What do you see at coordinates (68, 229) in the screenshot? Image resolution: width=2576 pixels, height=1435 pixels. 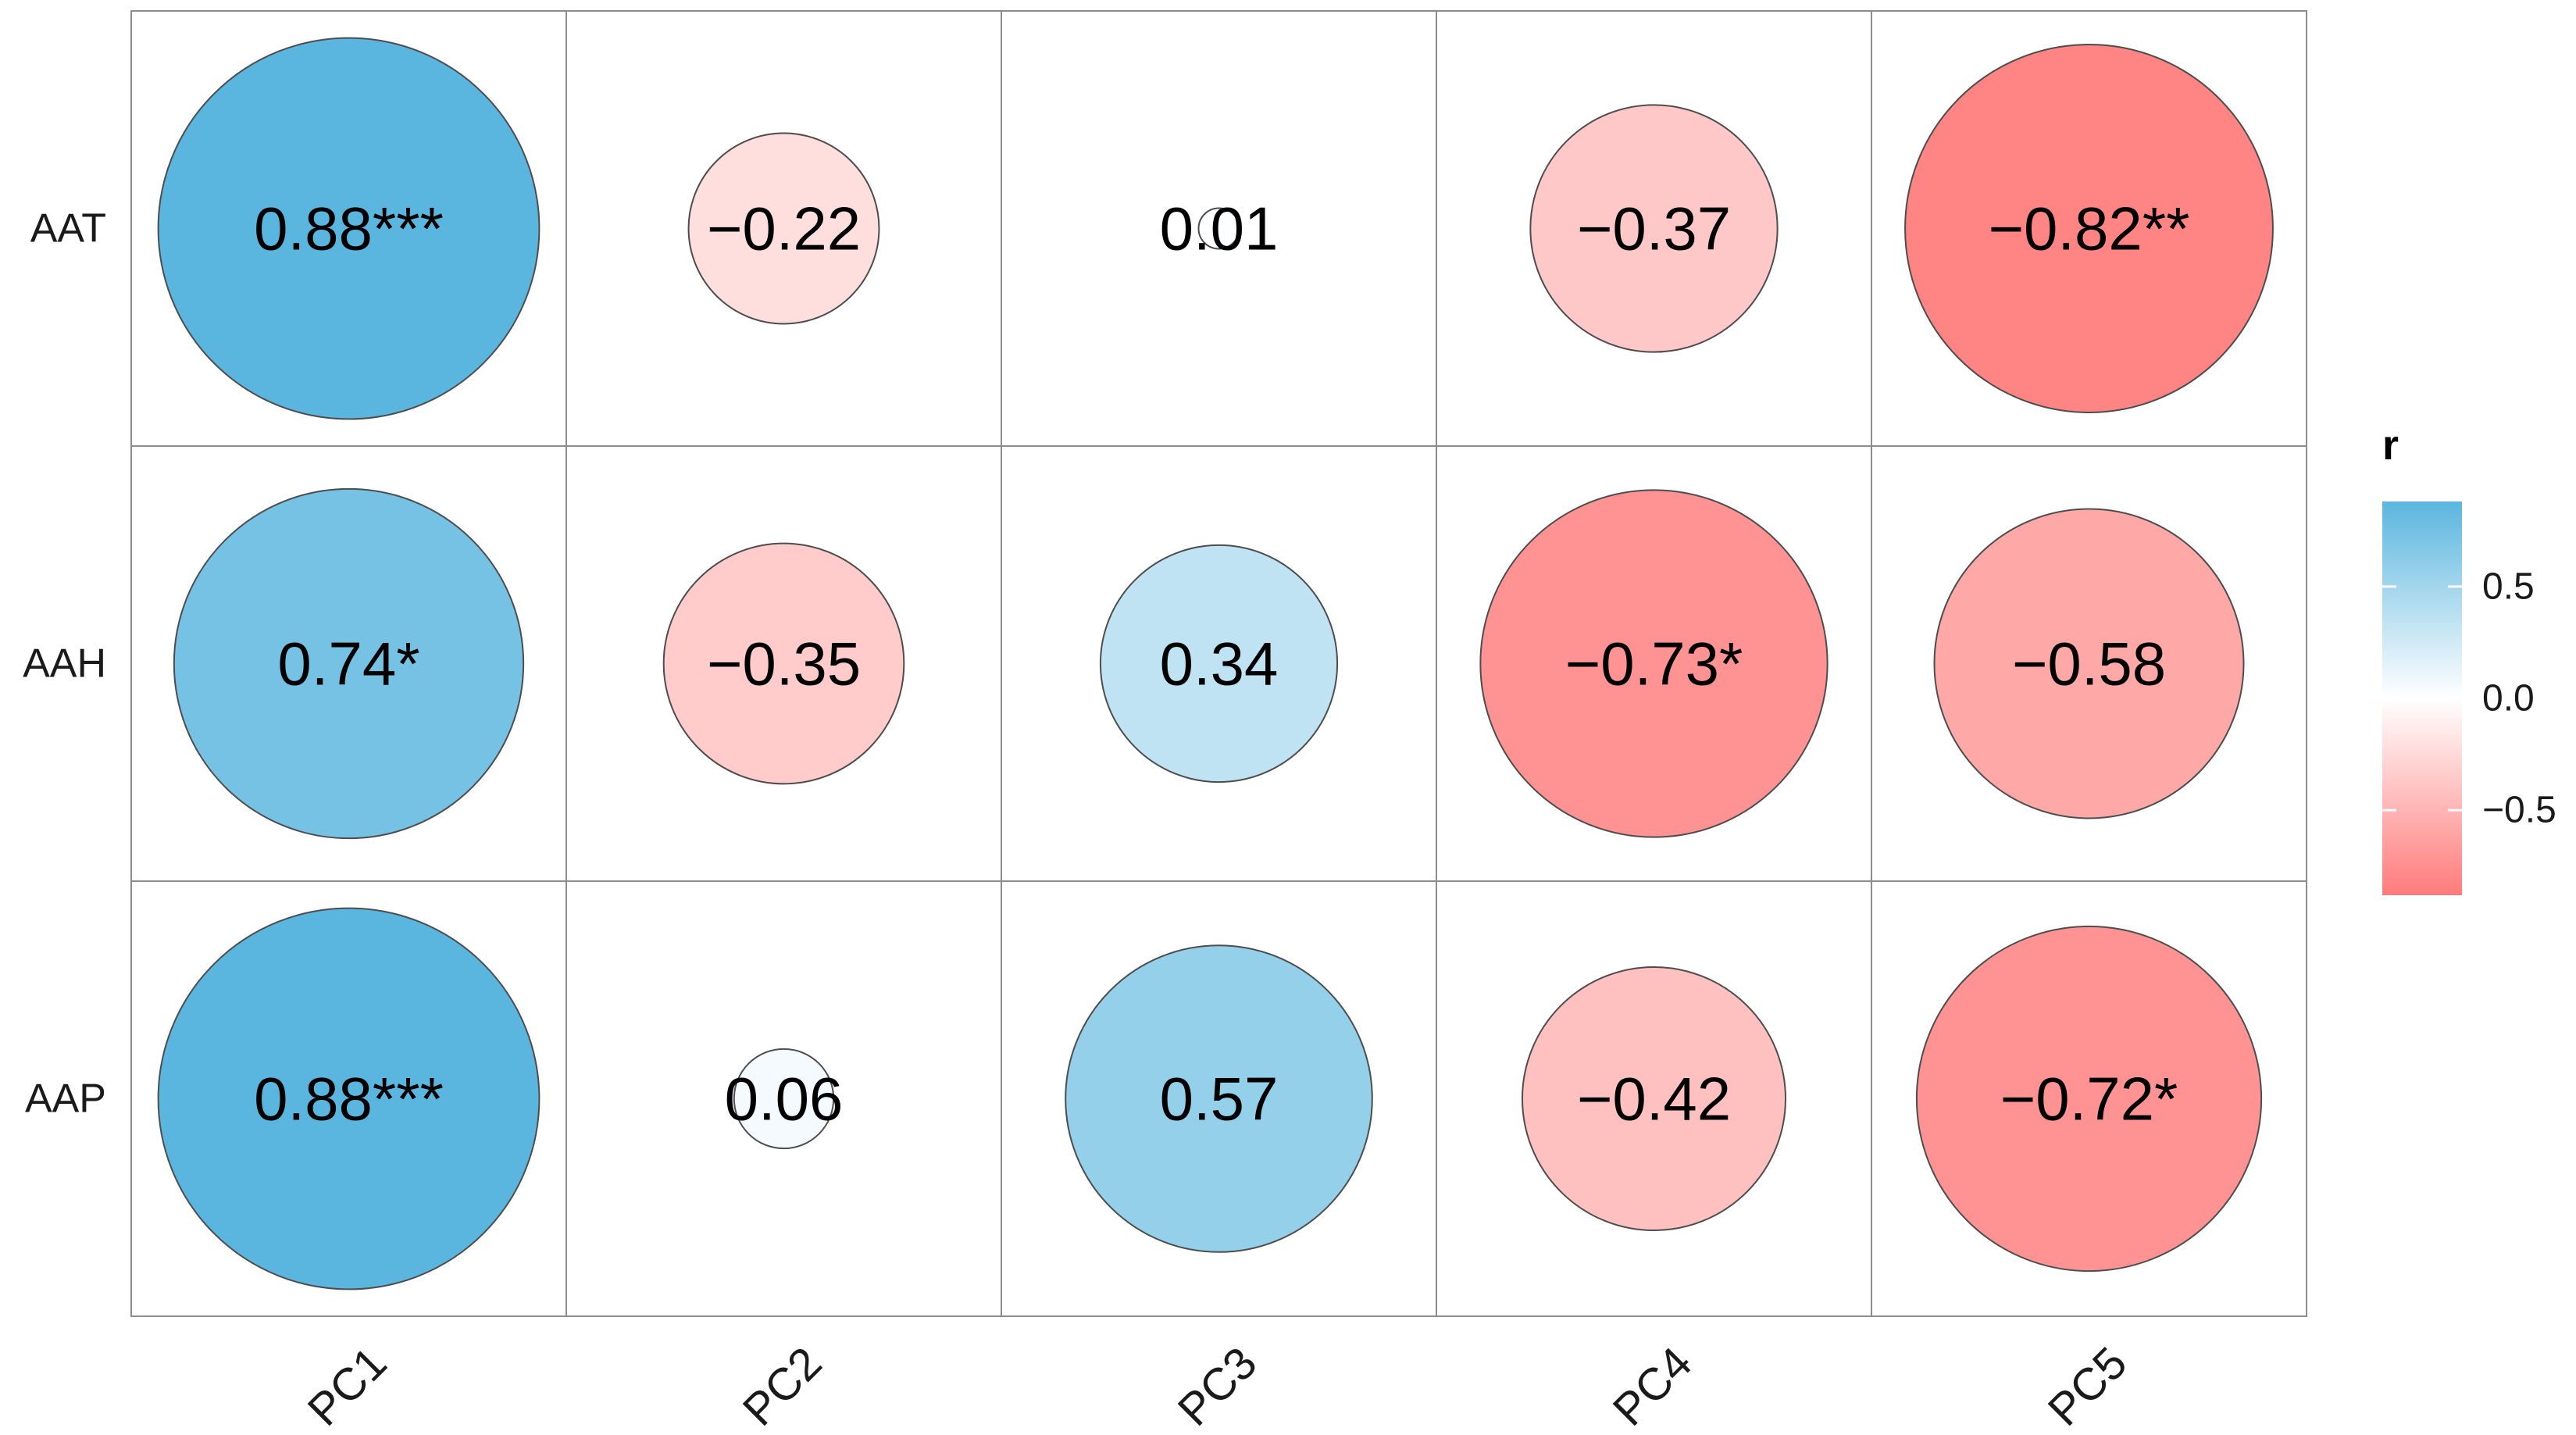 I see `row-label-AAT: AAT` at bounding box center [68, 229].